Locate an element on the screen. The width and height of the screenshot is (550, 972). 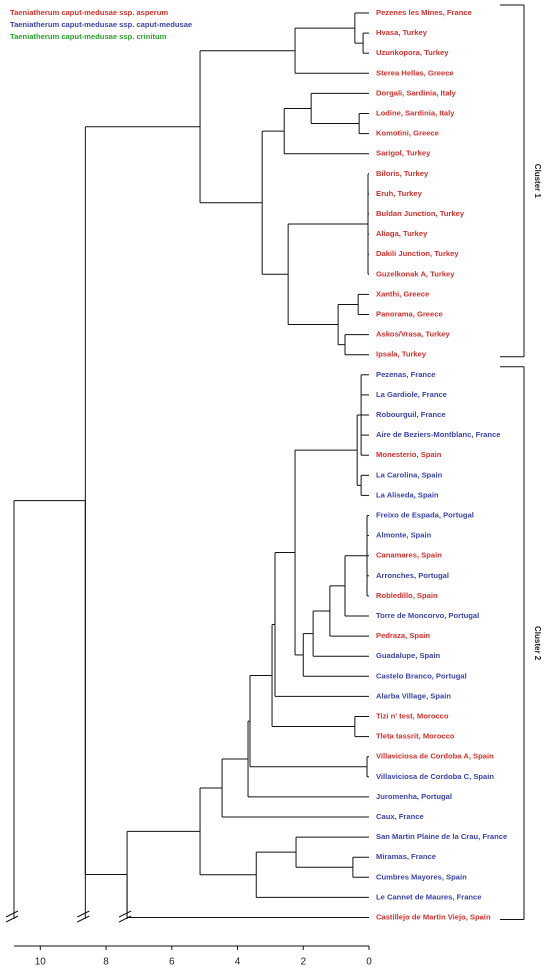
cluster-label: Cluster 1 is located at coordinates (537, 181).